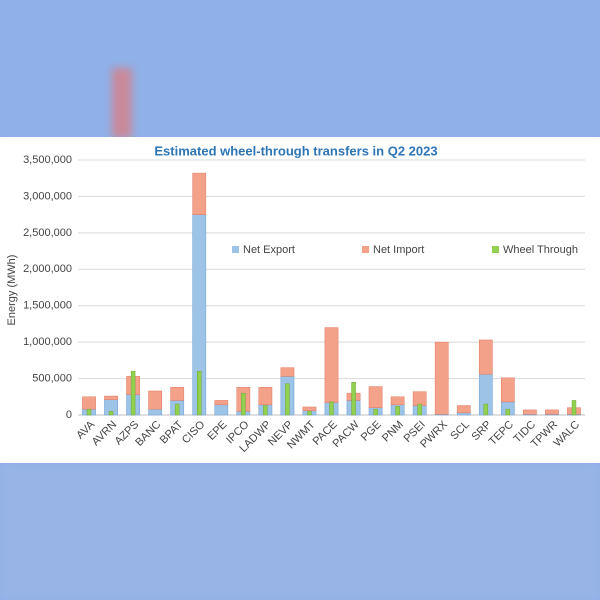  What do you see at coordinates (47, 269) in the screenshot?
I see `y-tick-label: 2,000,000` at bounding box center [47, 269].